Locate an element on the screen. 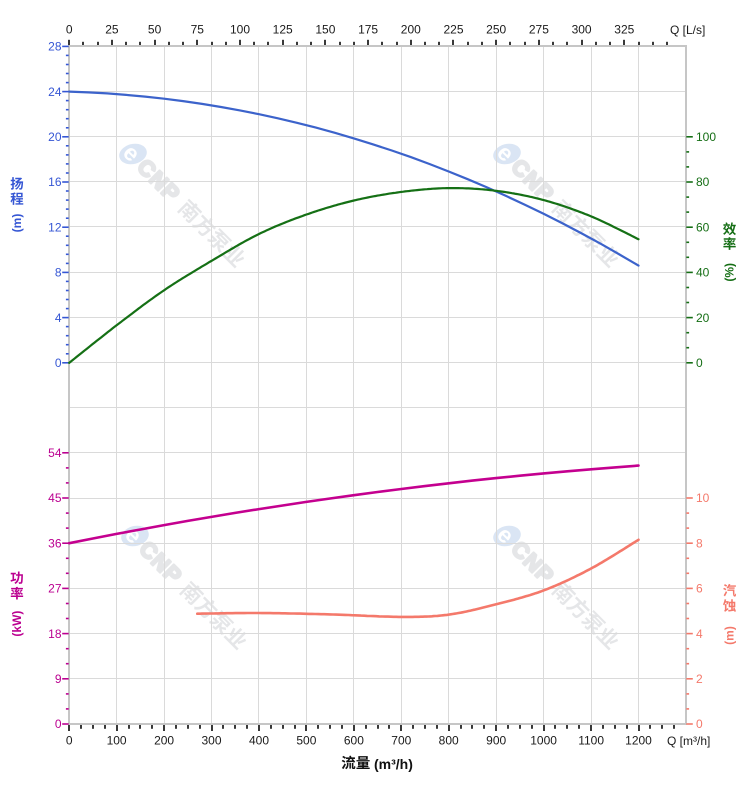  svg-text: 80 is located at coordinates (703, 182).